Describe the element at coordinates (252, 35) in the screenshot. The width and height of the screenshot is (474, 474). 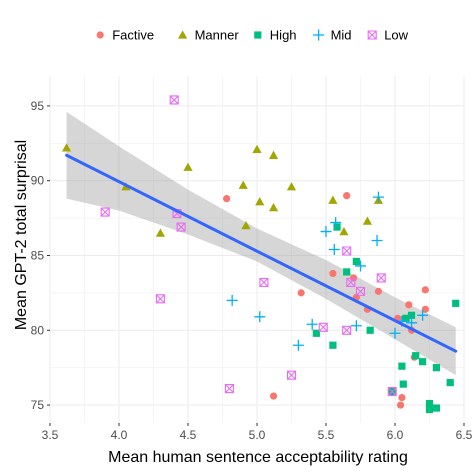
I see `legend: Factive Manner High Mid Low` at that location.